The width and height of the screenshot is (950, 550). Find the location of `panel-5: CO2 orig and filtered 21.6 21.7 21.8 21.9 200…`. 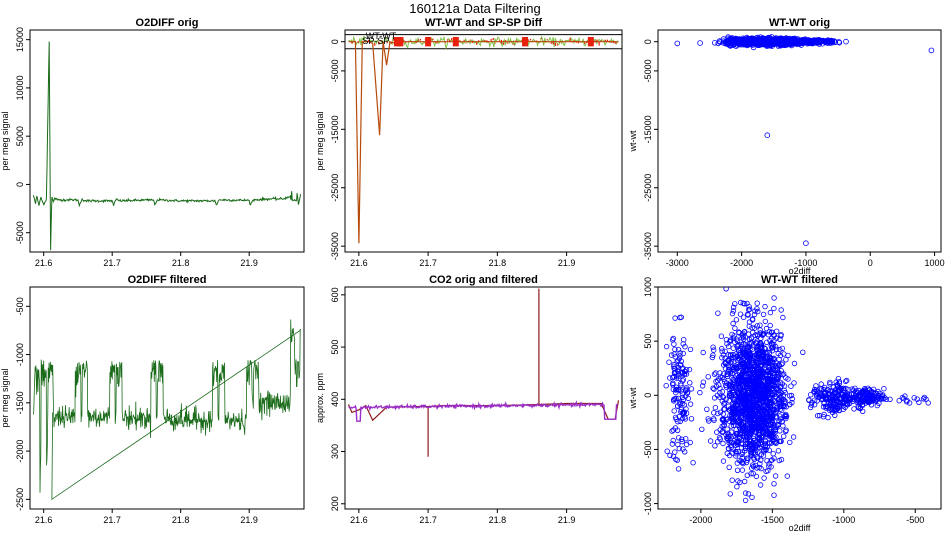

panel-5: CO2 orig and filtered 21.6 21.7 21.8 21.9 200… is located at coordinates (469, 399).